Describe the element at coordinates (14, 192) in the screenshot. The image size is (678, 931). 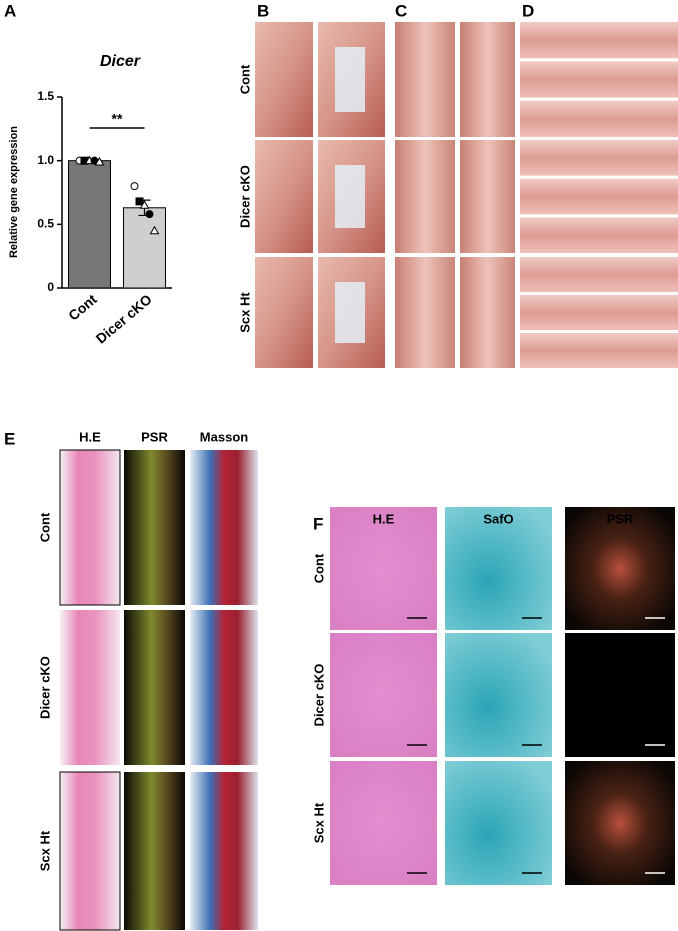
I see `y-axis-label: Relative gene expression` at that location.